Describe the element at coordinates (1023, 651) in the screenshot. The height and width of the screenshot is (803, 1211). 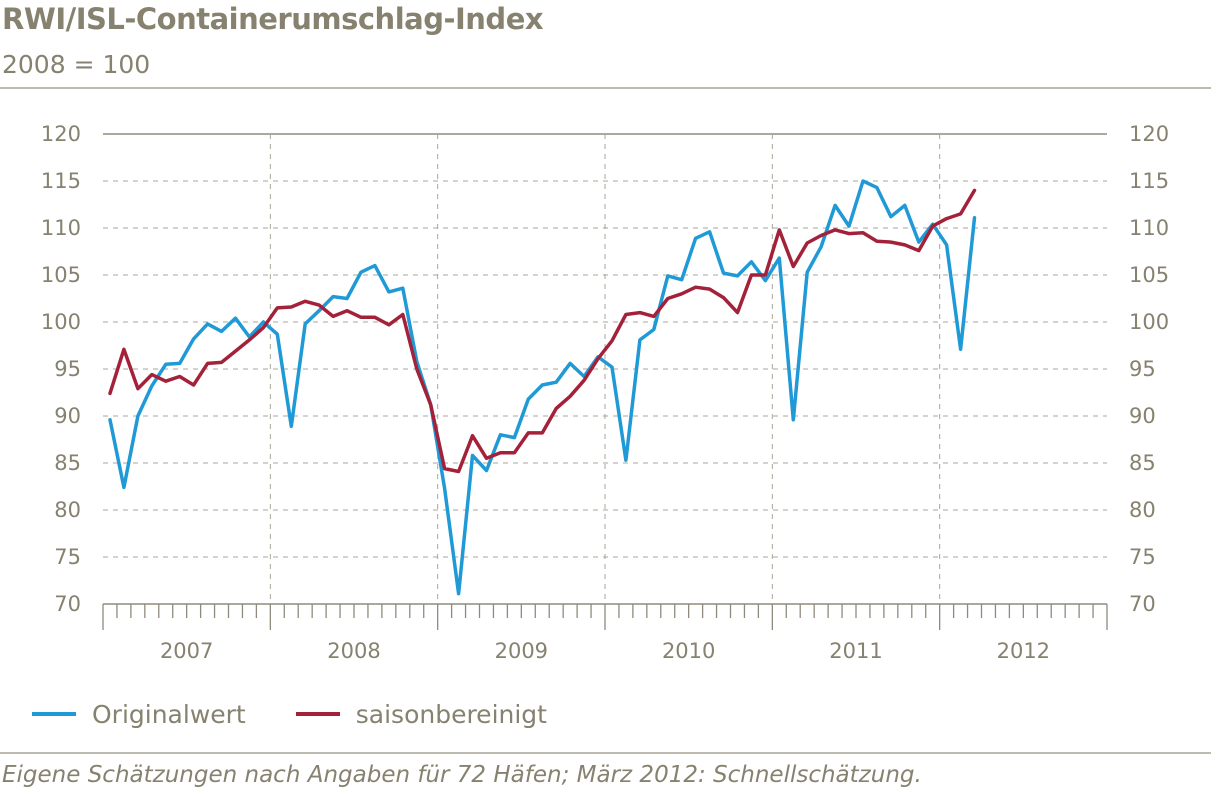
I see `x-tick-label-2012: 2012` at that location.